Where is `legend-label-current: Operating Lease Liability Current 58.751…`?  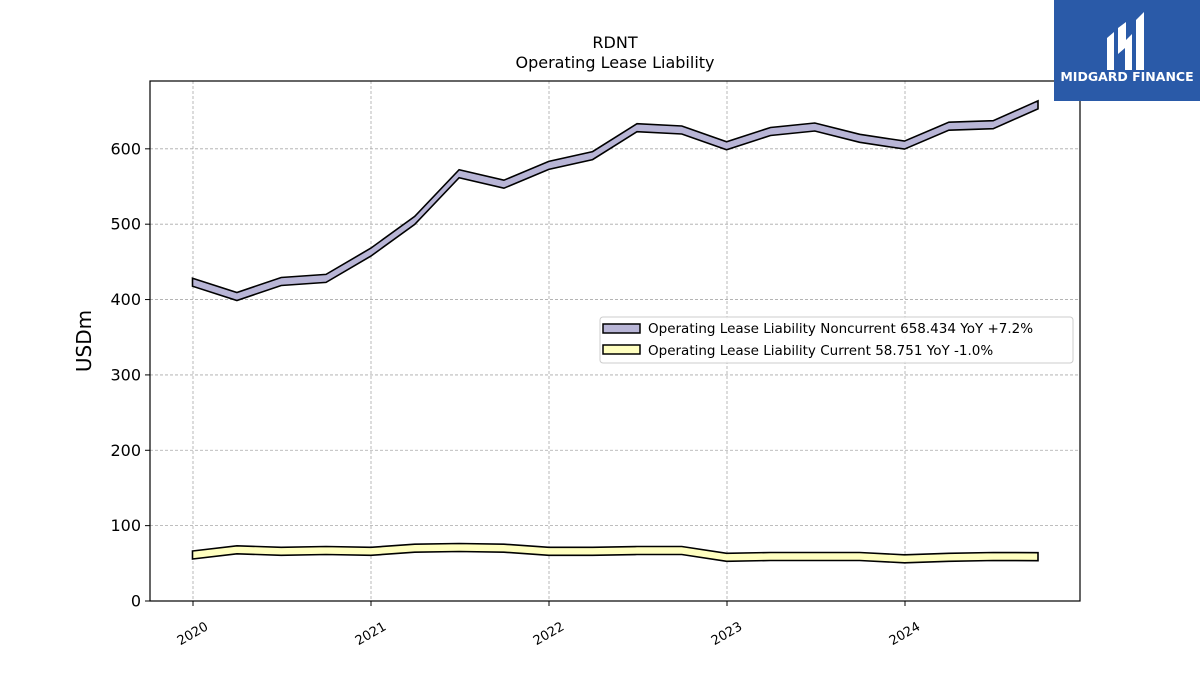
legend-label-current: Operating Lease Liability Current 58.751… is located at coordinates (820, 351).